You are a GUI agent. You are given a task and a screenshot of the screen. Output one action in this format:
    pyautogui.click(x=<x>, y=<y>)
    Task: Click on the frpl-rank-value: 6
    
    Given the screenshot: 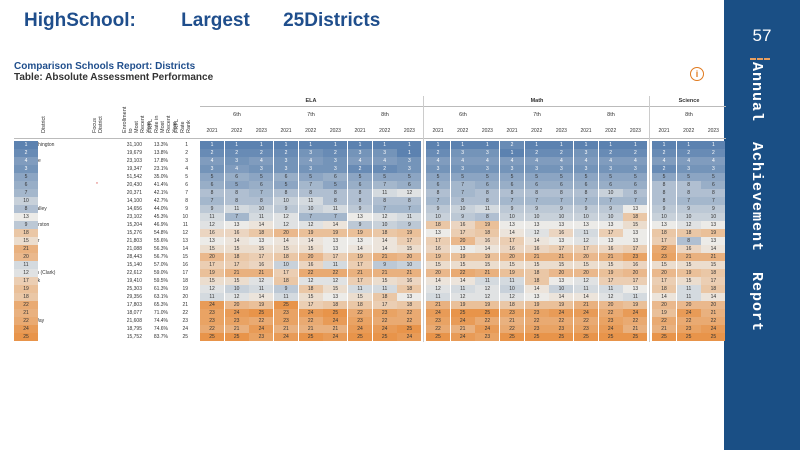 What is the action you would take?
    pyautogui.click(x=186, y=185)
    